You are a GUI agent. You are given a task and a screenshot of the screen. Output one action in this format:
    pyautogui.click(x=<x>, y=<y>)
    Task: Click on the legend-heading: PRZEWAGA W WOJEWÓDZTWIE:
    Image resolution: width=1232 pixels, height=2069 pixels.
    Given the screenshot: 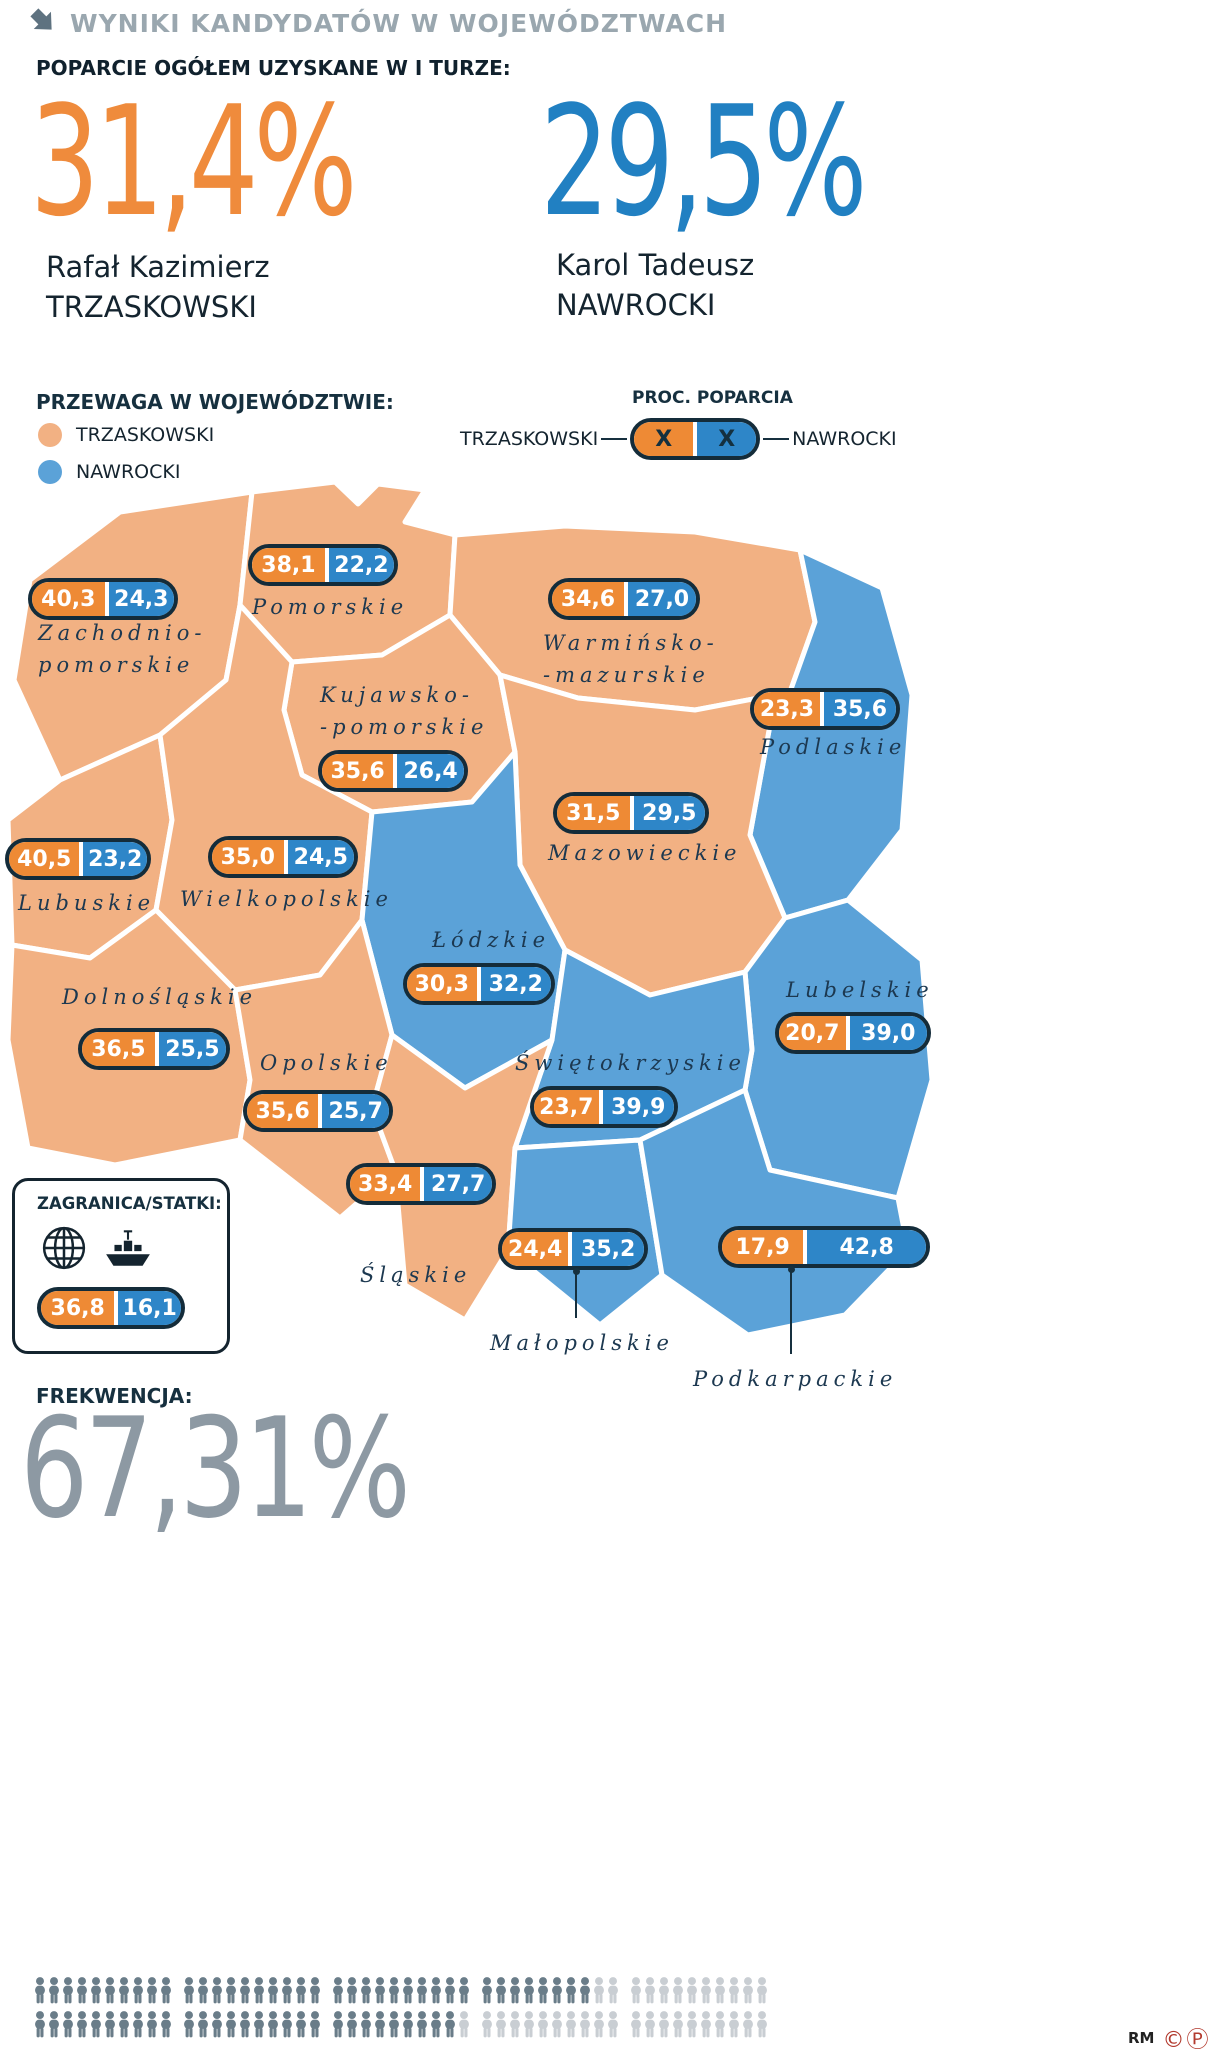 What is the action you would take?
    pyautogui.click(x=215, y=402)
    